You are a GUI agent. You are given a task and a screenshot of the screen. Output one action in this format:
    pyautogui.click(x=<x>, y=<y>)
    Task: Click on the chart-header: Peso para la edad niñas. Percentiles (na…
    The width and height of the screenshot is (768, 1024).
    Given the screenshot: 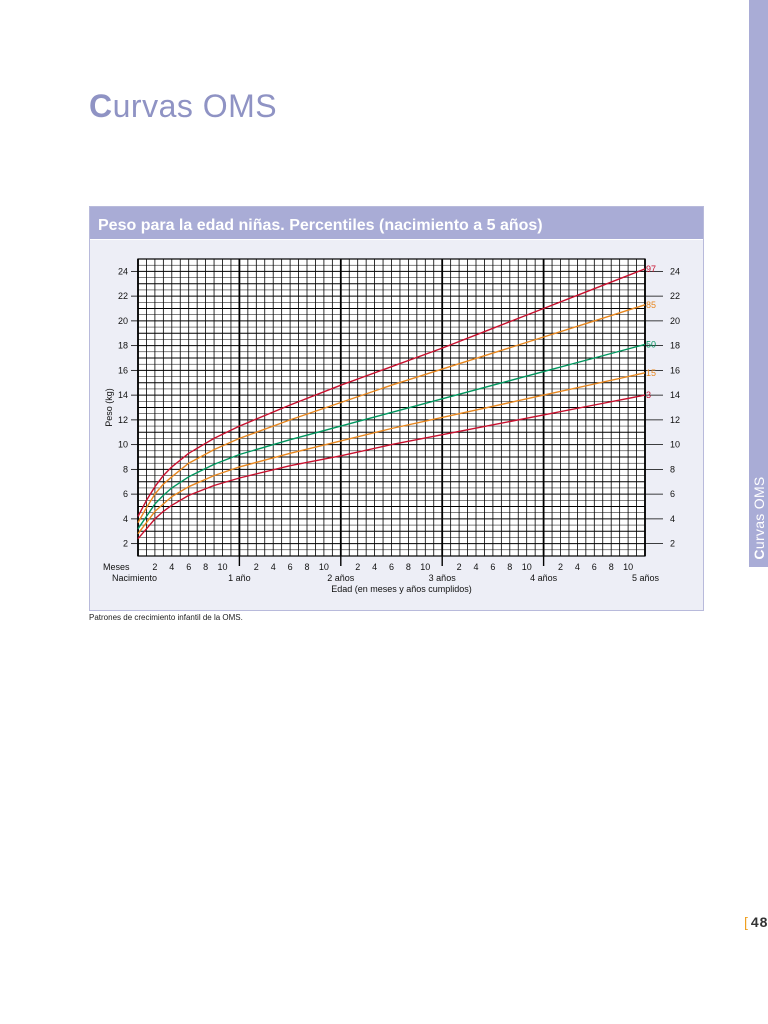 What is the action you would take?
    pyautogui.click(x=396, y=223)
    